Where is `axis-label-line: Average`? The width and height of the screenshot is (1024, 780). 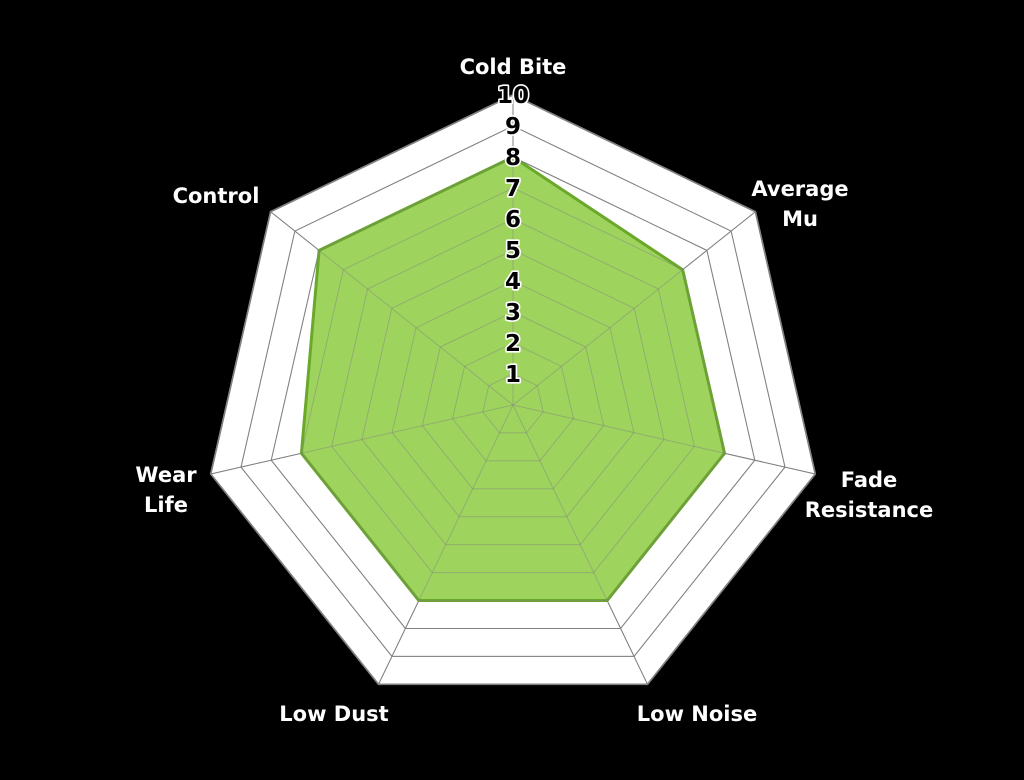
axis-label-line: Average is located at coordinates (799, 189).